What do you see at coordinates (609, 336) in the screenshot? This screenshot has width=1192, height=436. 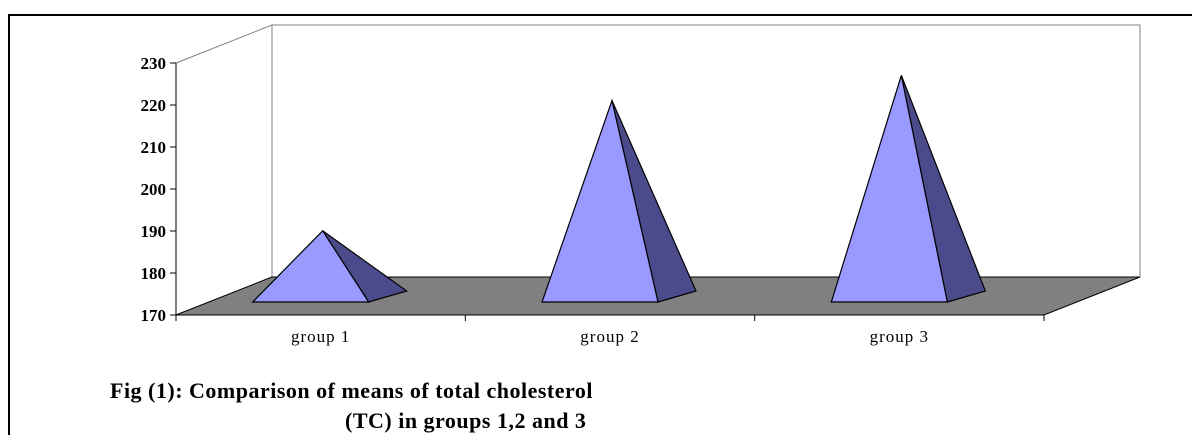 I see `x-category-label: group 2` at bounding box center [609, 336].